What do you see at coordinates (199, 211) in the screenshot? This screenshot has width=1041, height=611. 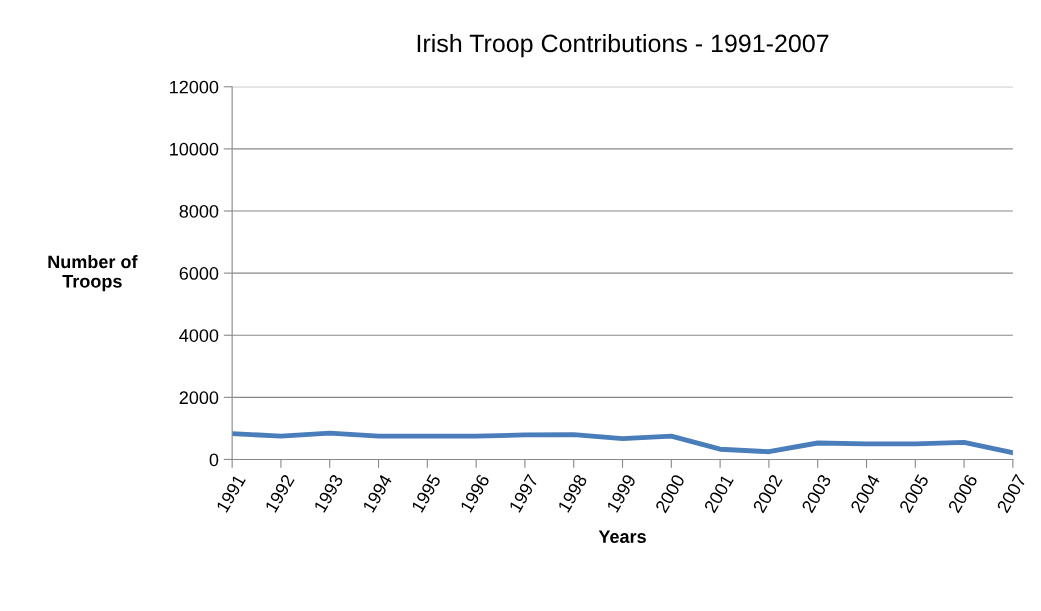 I see `y-tick-label: 8000` at bounding box center [199, 211].